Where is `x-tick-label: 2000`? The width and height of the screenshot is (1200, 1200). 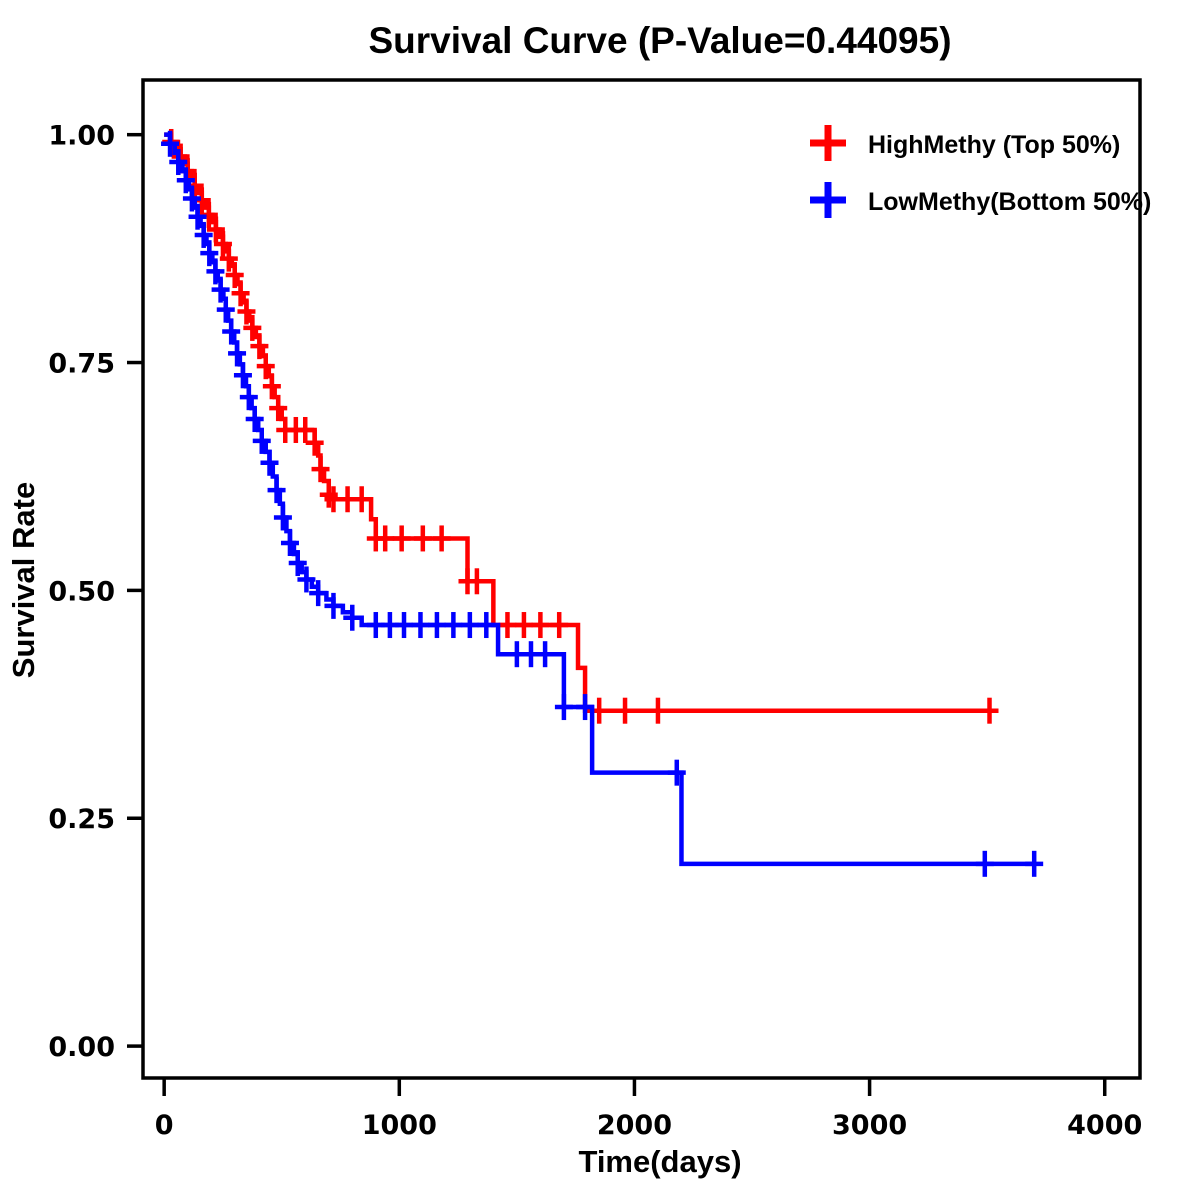
x-tick-label: 2000 is located at coordinates (634, 1125).